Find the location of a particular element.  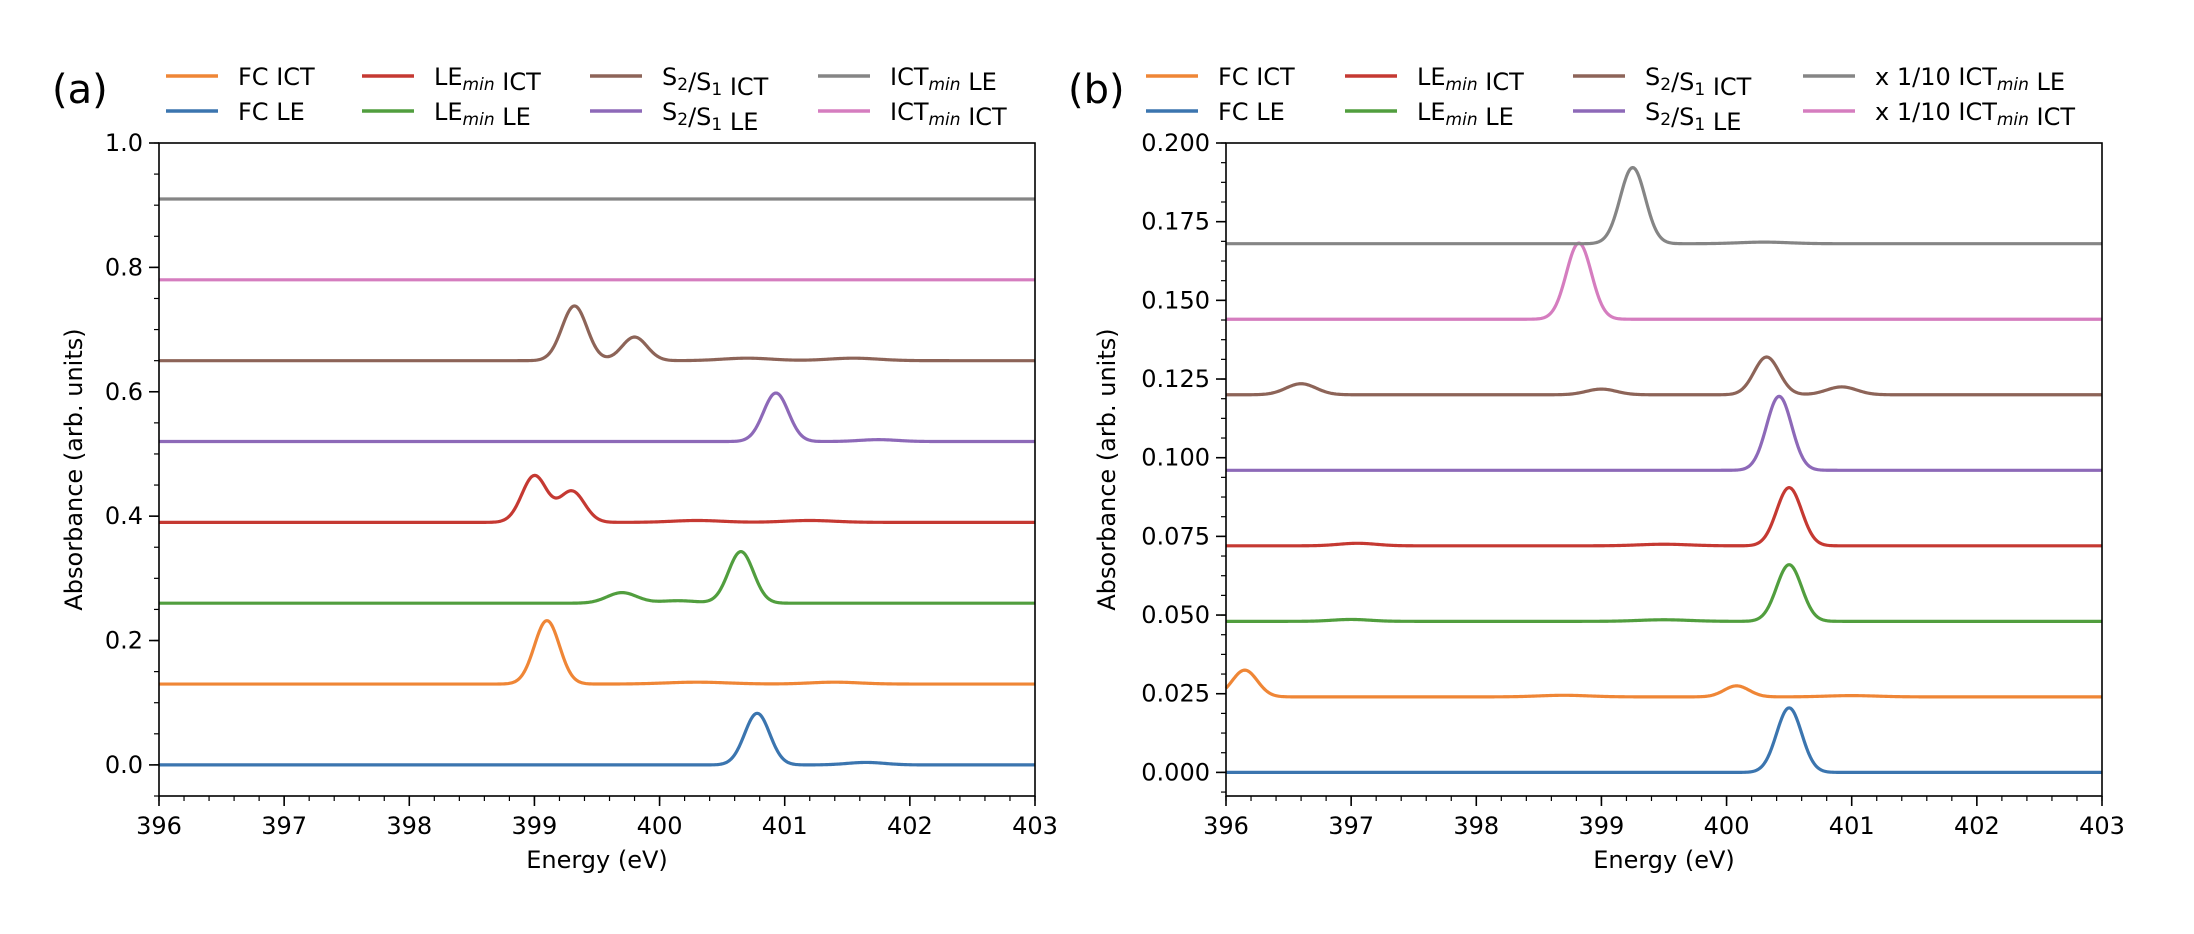

series-line-ictmin-ict is located at coordinates (1664, 281).